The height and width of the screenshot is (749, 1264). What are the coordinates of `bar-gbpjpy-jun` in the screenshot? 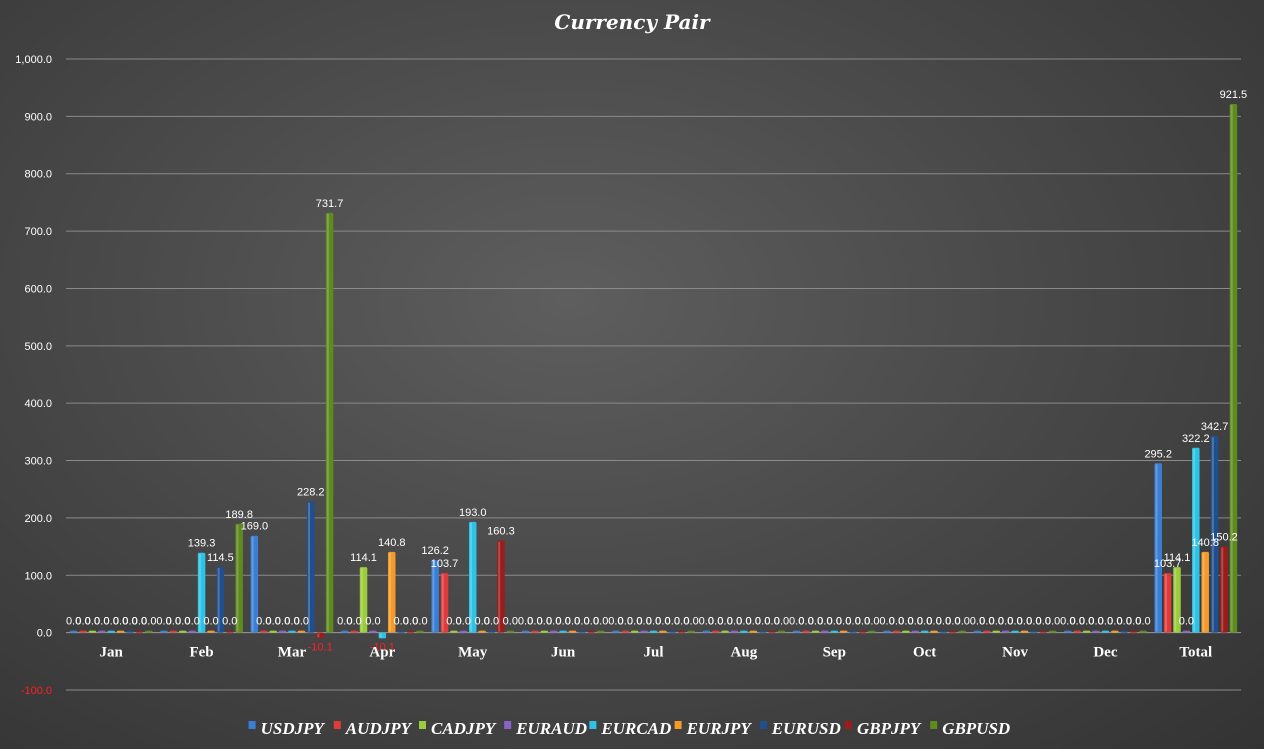 It's located at (591, 631).